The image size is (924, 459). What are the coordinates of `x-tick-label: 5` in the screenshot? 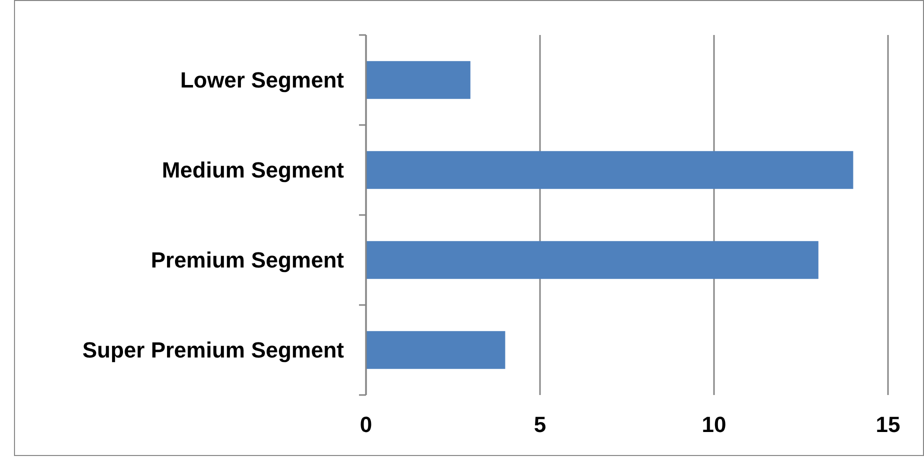 It's located at (540, 424).